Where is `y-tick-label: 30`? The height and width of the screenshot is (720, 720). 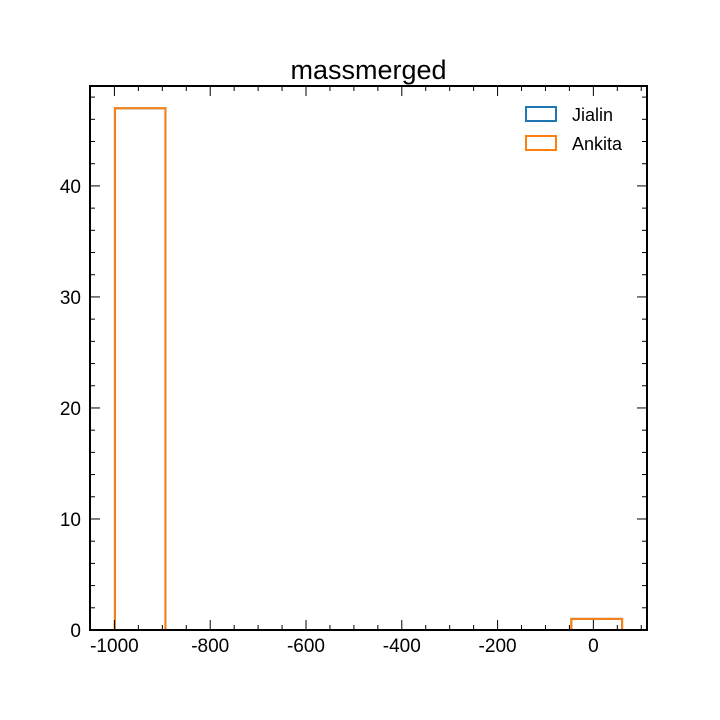
y-tick-label: 30 is located at coordinates (70, 298).